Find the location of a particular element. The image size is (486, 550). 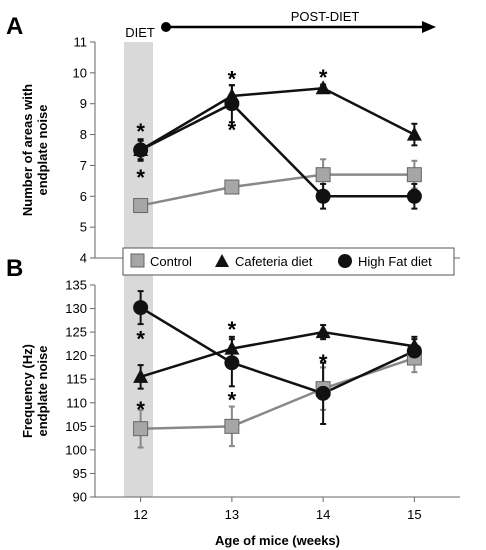

panel-a-y-tick-label: 4 is located at coordinates (83, 258).